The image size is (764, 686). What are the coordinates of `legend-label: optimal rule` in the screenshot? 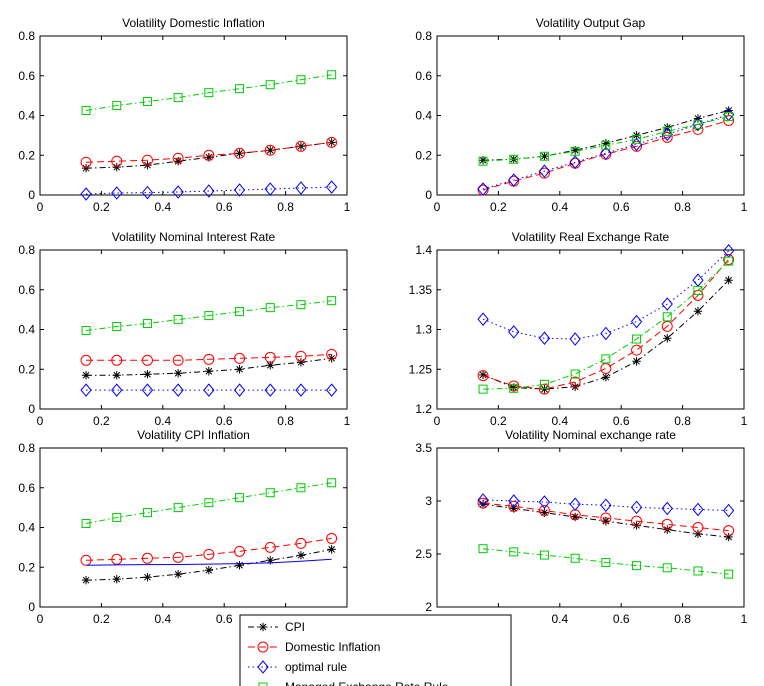 It's located at (316, 667).